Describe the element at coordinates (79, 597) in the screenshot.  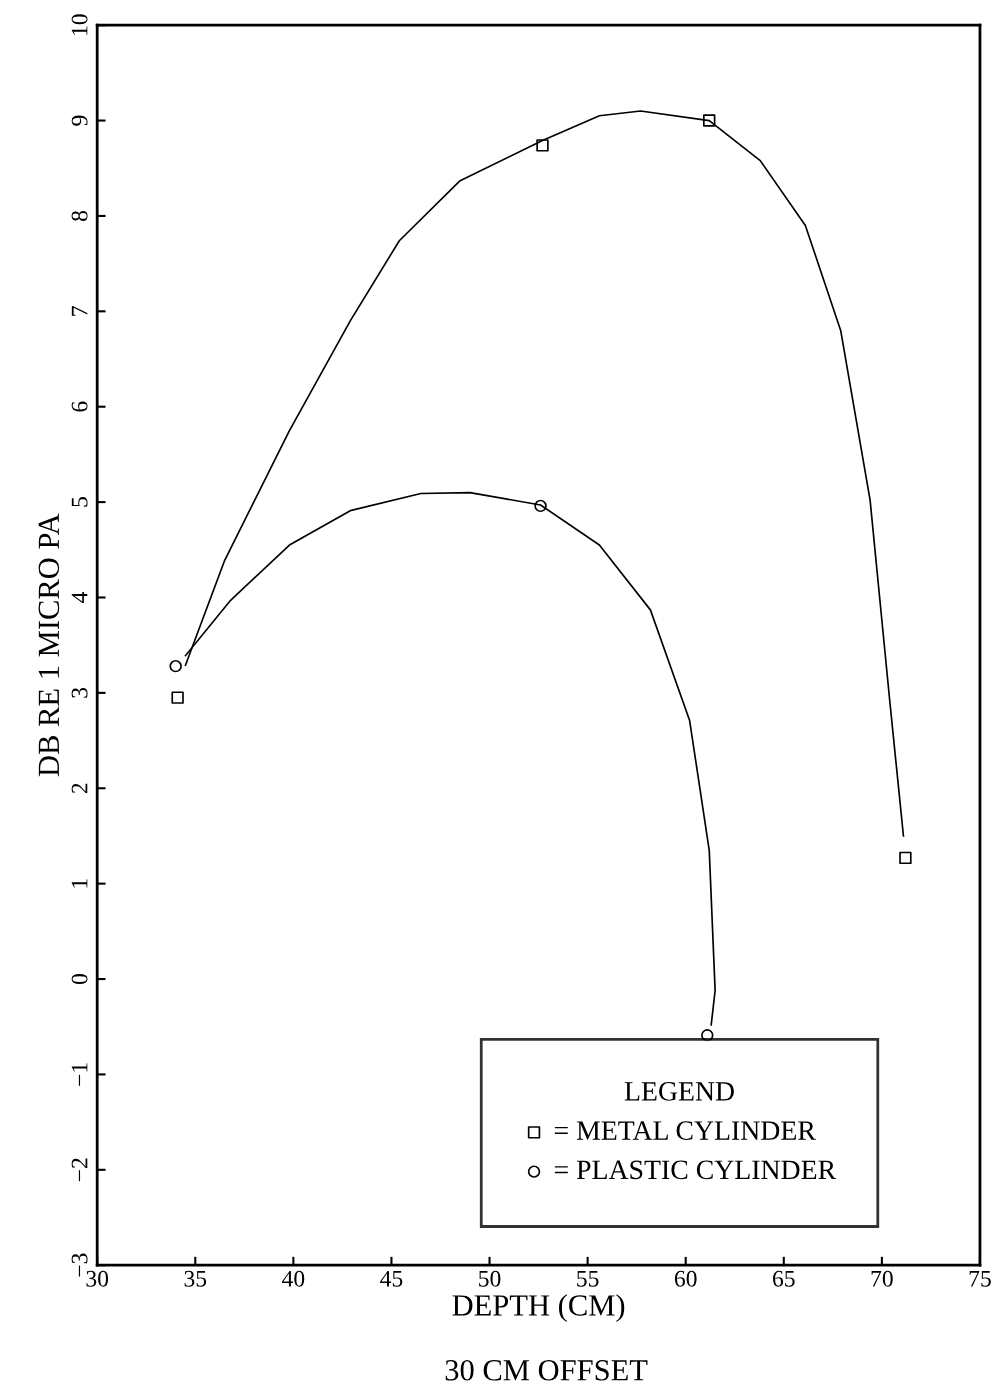
I see `y-tick-label: 4` at that location.